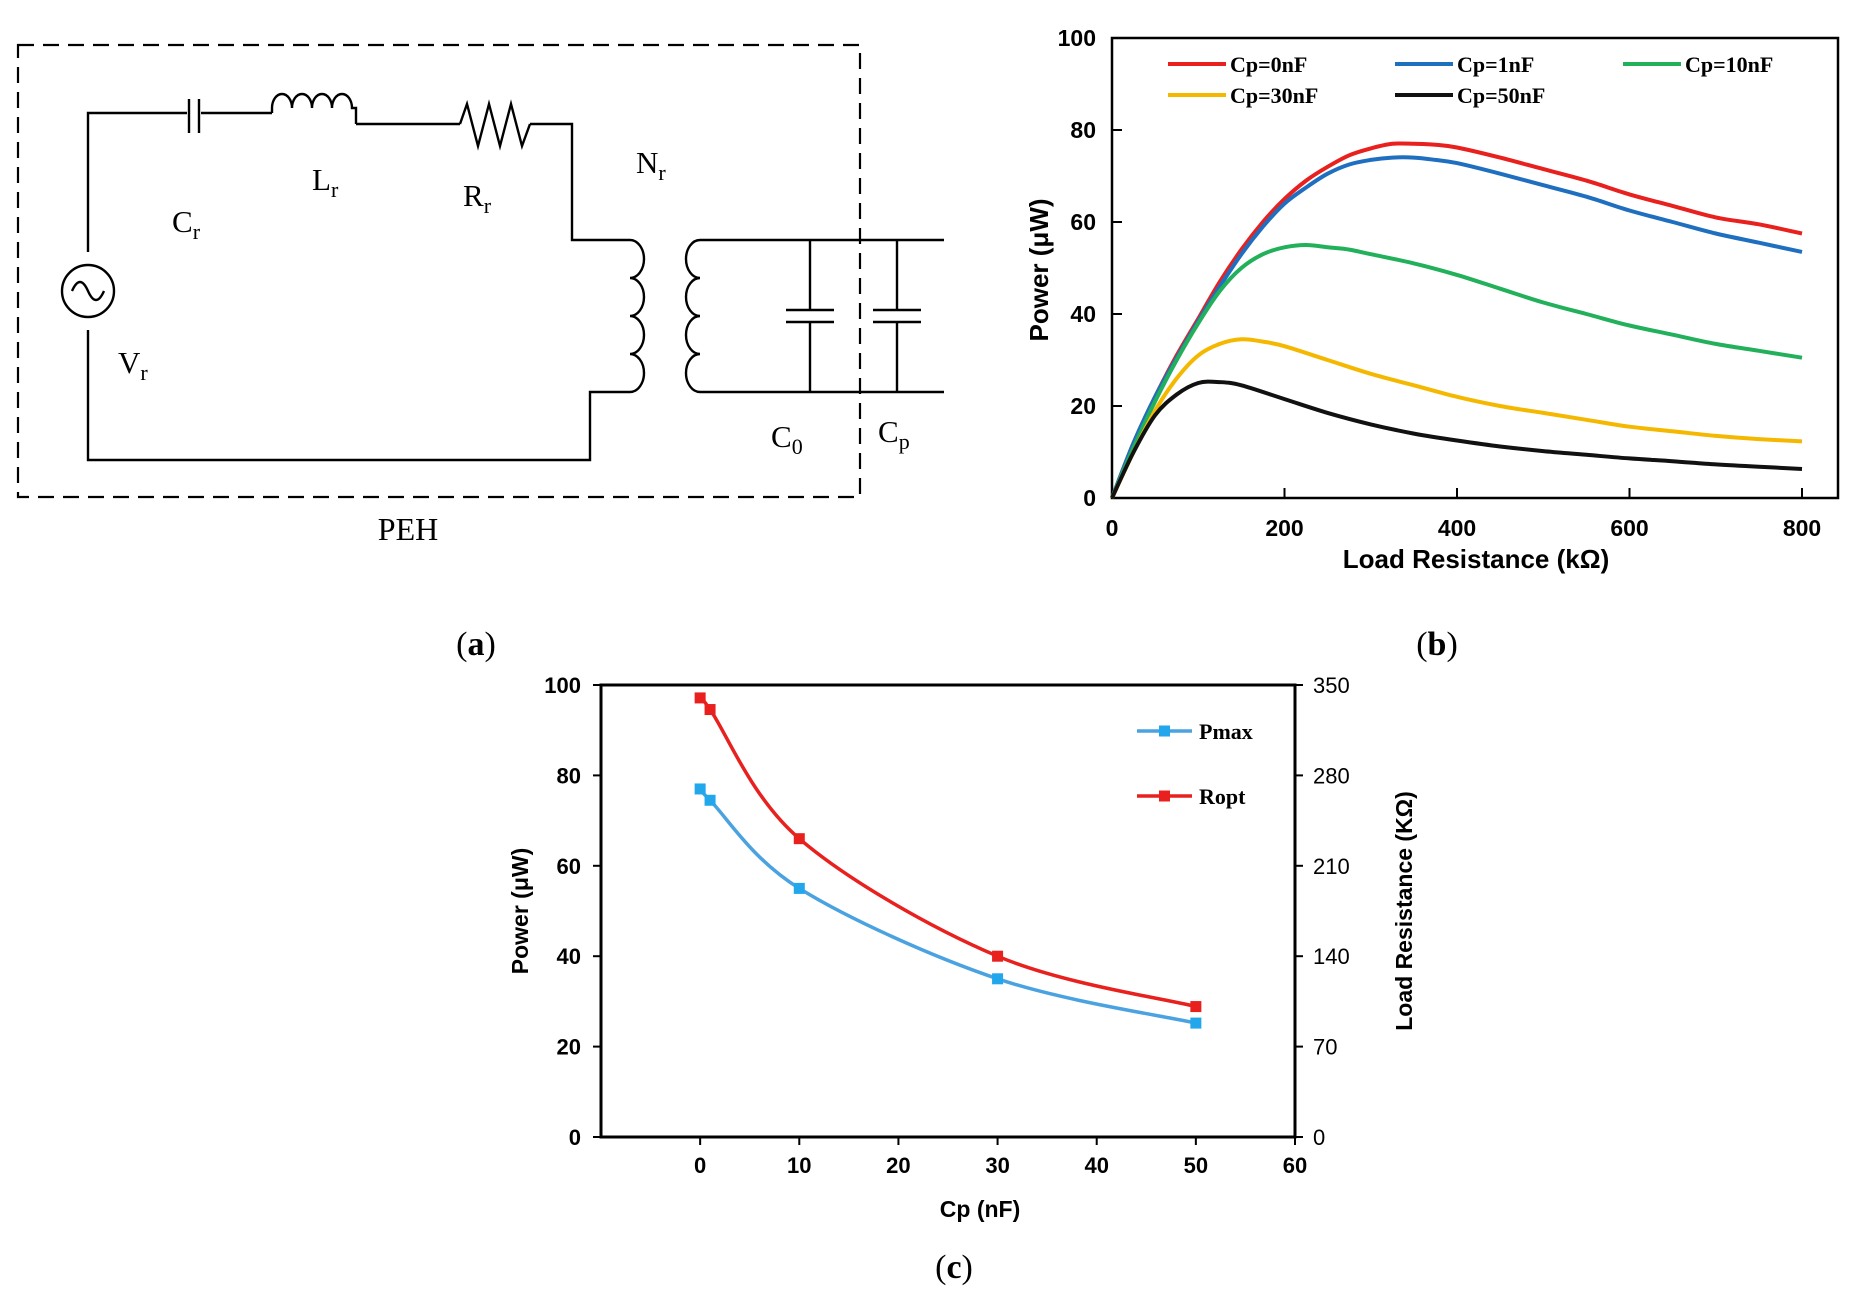  I want to click on chart-c-ylabel: Power (μW), so click(520, 911).